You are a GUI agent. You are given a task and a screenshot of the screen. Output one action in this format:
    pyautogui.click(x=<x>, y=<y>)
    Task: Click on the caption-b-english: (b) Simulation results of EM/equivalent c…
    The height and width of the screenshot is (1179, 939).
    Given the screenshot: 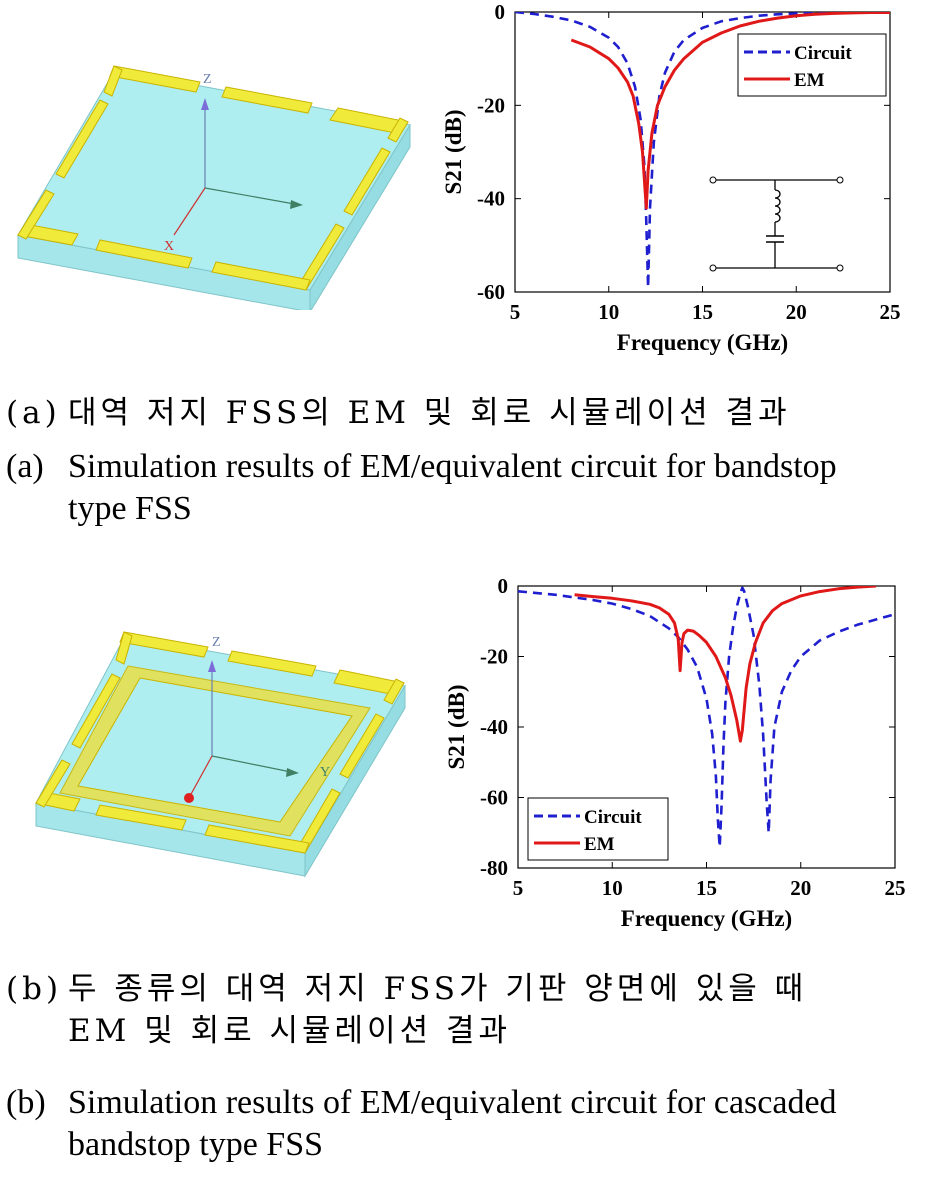 What is the action you would take?
    pyautogui.click(x=469, y=1124)
    